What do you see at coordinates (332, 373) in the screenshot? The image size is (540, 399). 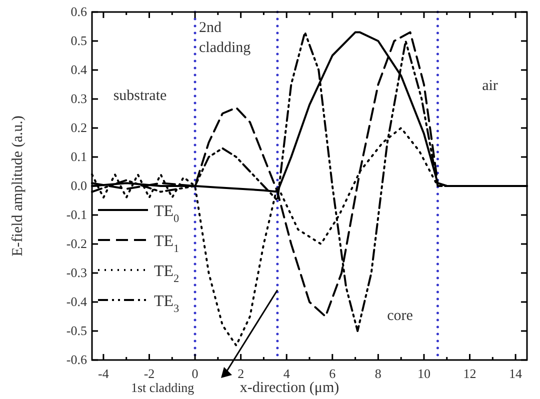 I see `x-tick-label: 6` at bounding box center [332, 373].